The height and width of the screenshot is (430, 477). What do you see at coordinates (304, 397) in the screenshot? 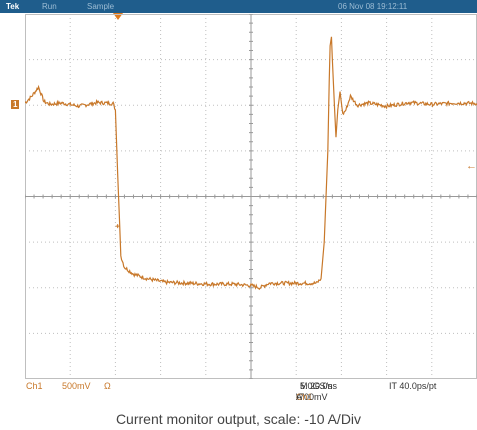
I see `trigger-channel: Ch1` at bounding box center [304, 397].